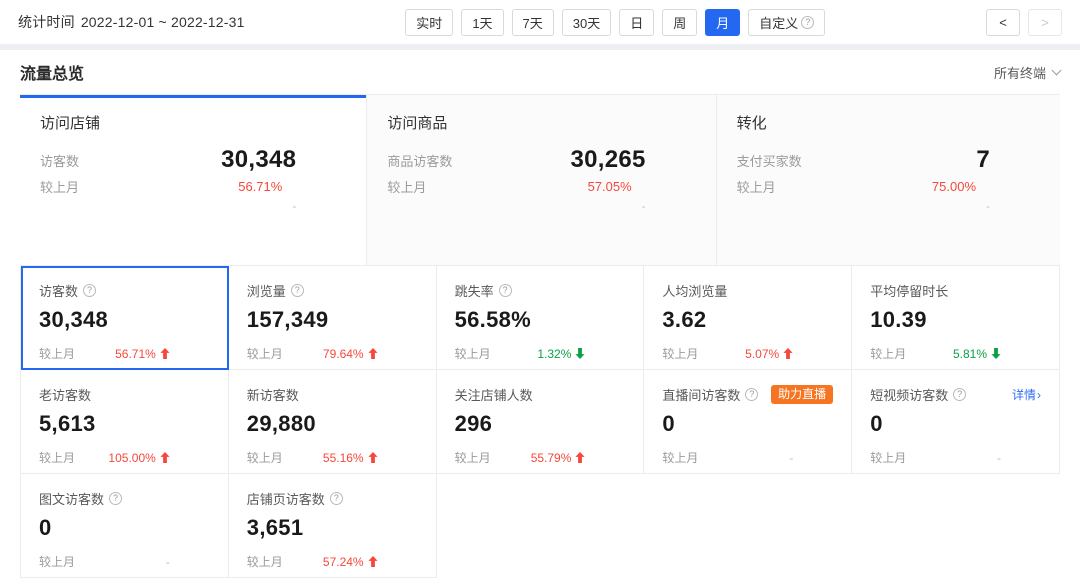 Image resolution: width=1080 pixels, height=588 pixels. I want to click on metric-card-live-room-visitors: 直播间访客数 ? 助力直播 0 较上月 -, so click(748, 422).